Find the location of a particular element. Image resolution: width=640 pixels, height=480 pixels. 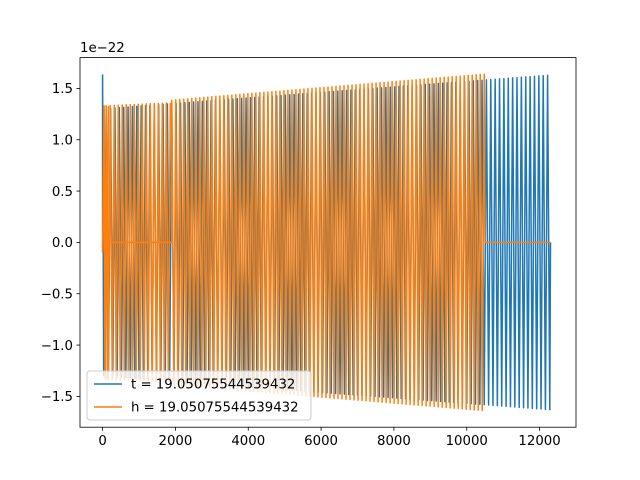

y-tick-label: 1.5 is located at coordinates (62, 89).